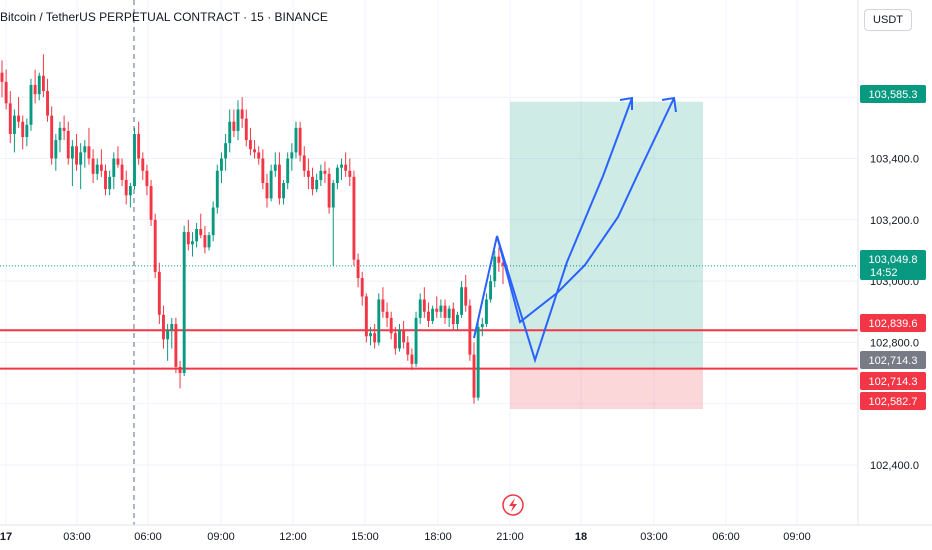 Image resolution: width=932 pixels, height=550 pixels. I want to click on long-position-tool, so click(606, 255).